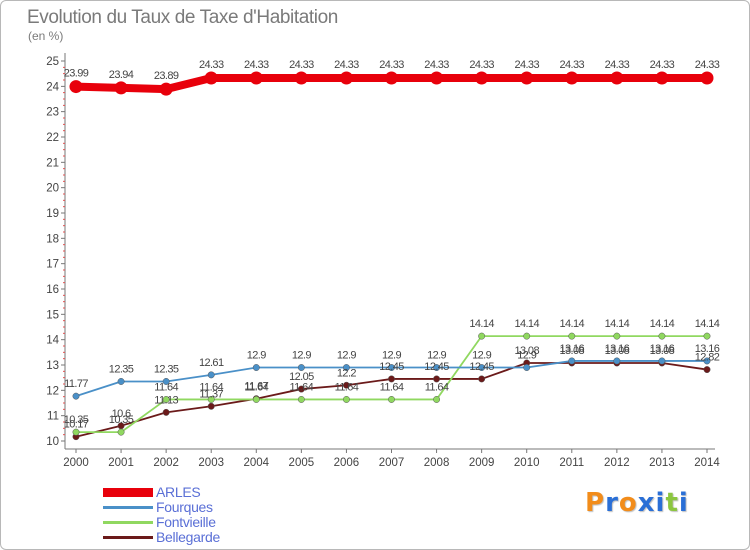 The height and width of the screenshot is (550, 750). What do you see at coordinates (203, 492) in the screenshot?
I see `legend-item-arles: ARLES` at bounding box center [203, 492].